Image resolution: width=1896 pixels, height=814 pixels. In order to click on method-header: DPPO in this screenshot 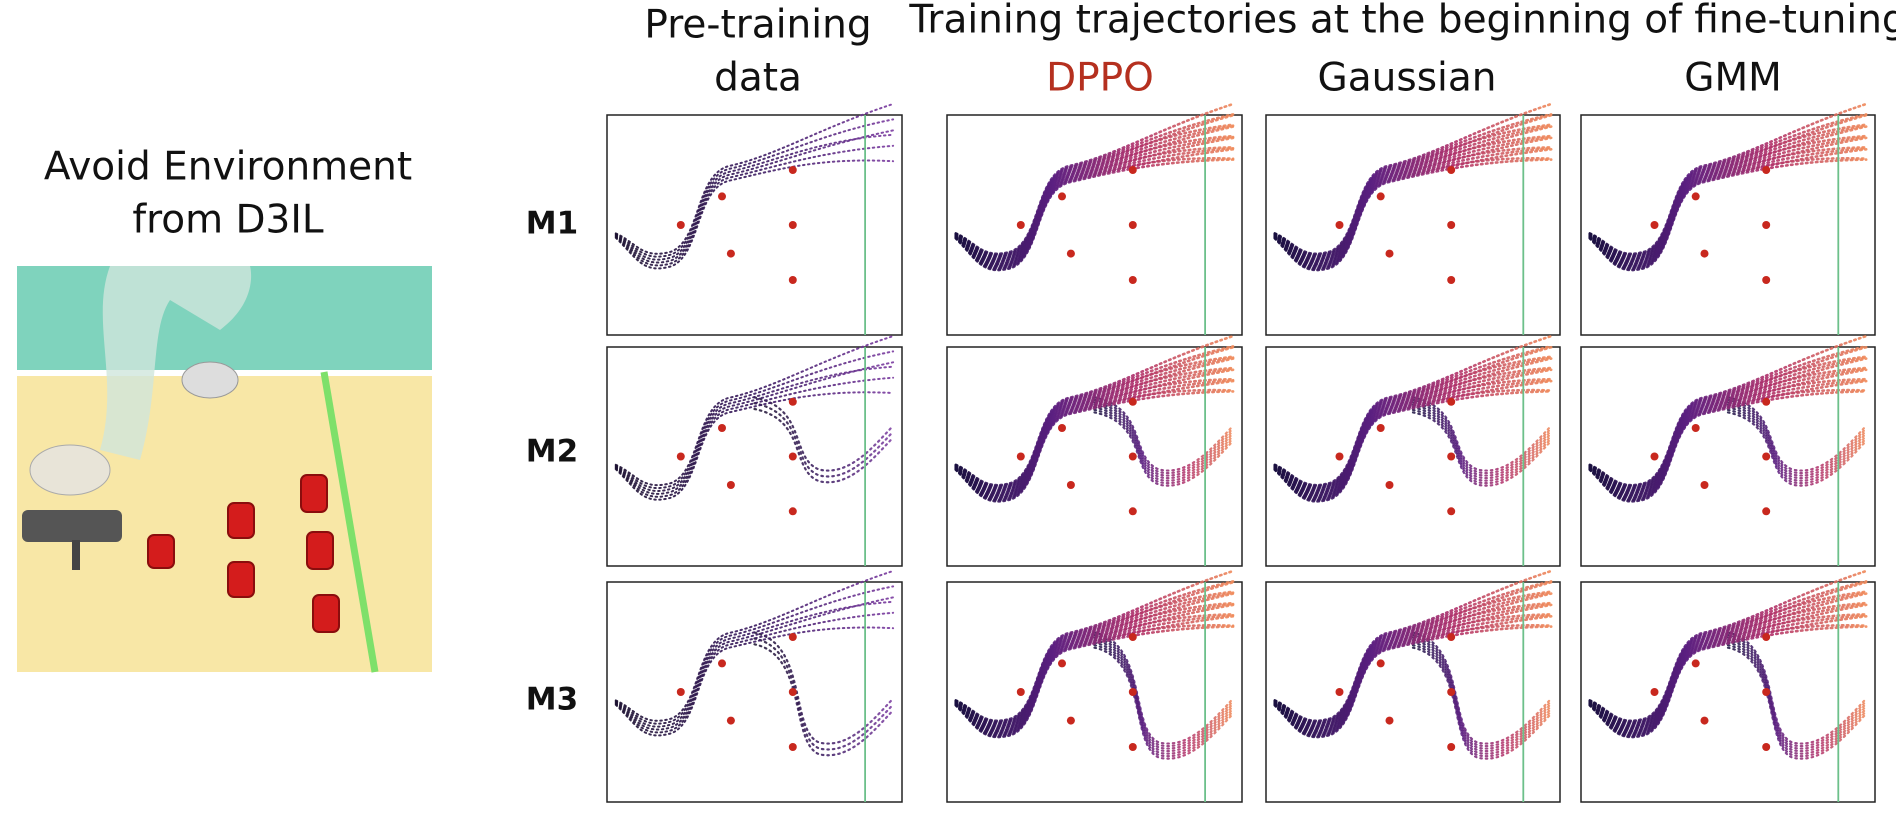, I will do `click(1100, 78)`.